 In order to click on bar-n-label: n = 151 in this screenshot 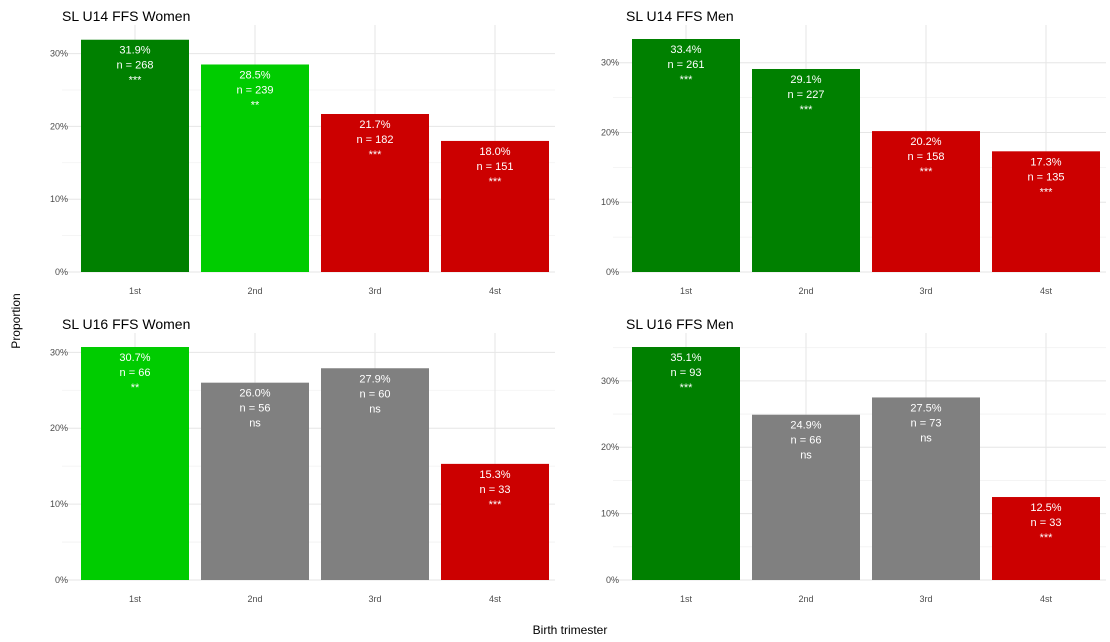, I will do `click(494, 167)`.